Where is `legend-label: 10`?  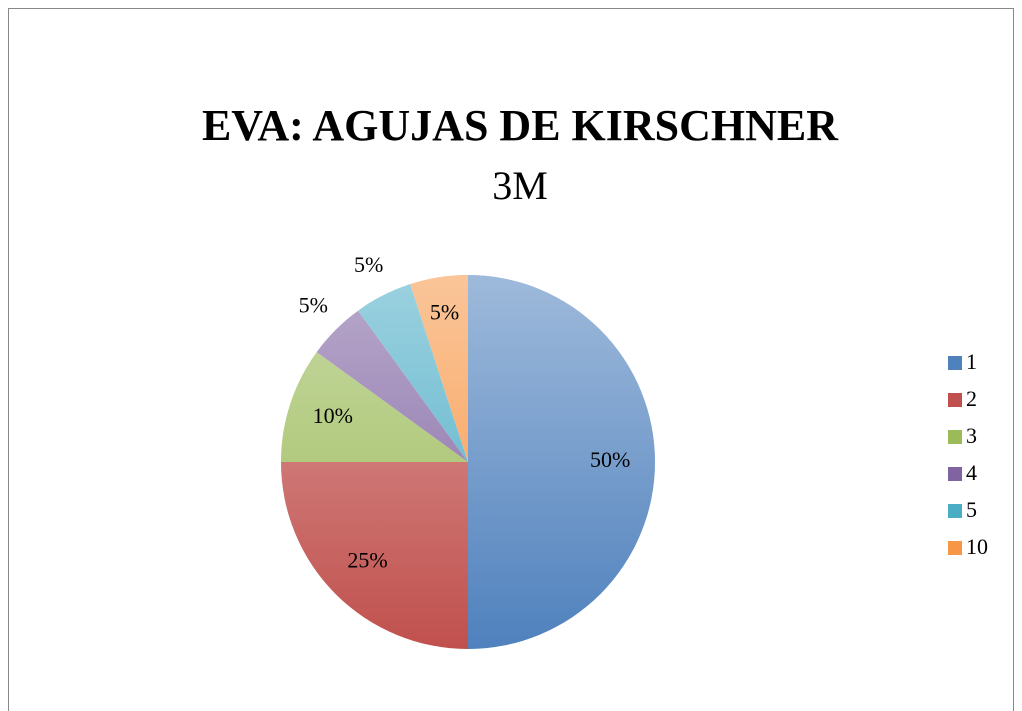 legend-label: 10 is located at coordinates (977, 546).